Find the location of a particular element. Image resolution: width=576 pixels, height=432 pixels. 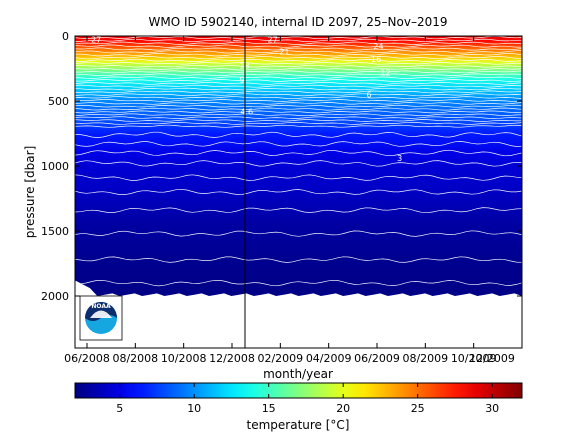

y-tick-label: 1500 is located at coordinates (55, 231).